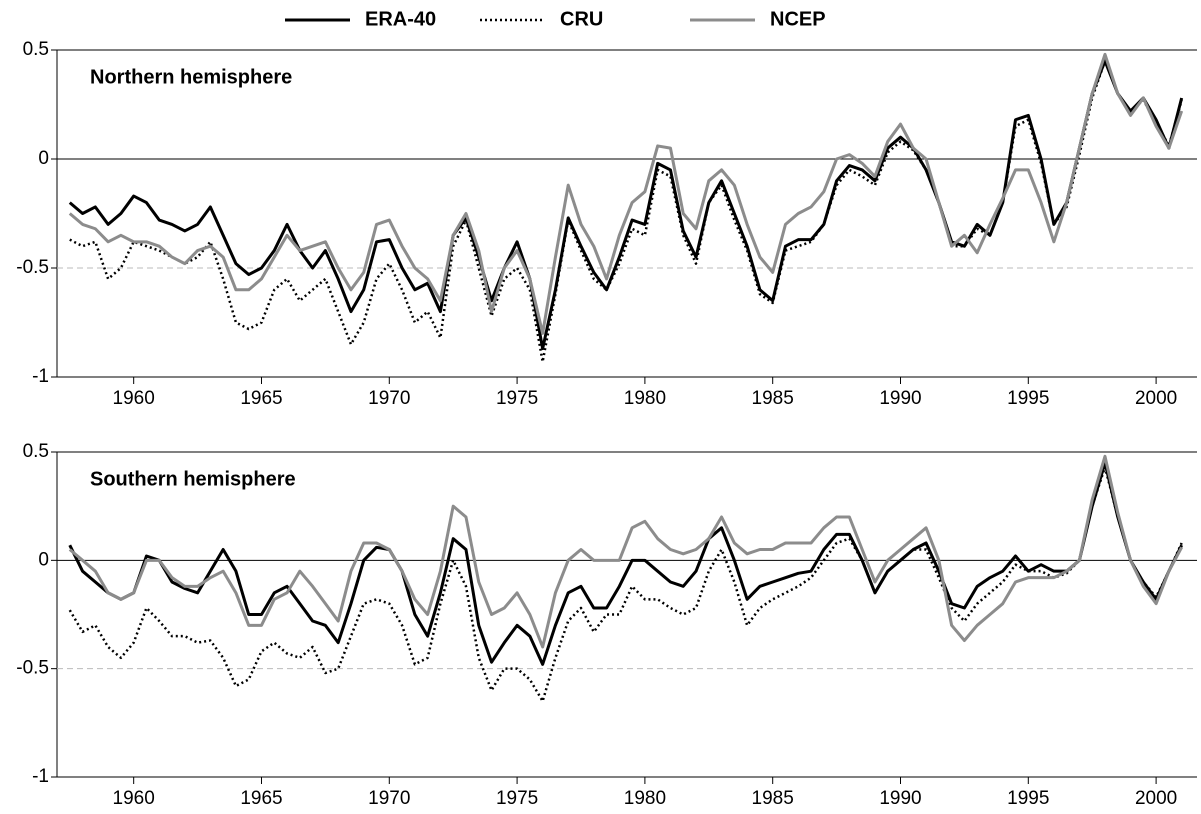 This screenshot has height=814, width=1201. What do you see at coordinates (400, 19) in the screenshot?
I see `legend-label: ERA-40` at bounding box center [400, 19].